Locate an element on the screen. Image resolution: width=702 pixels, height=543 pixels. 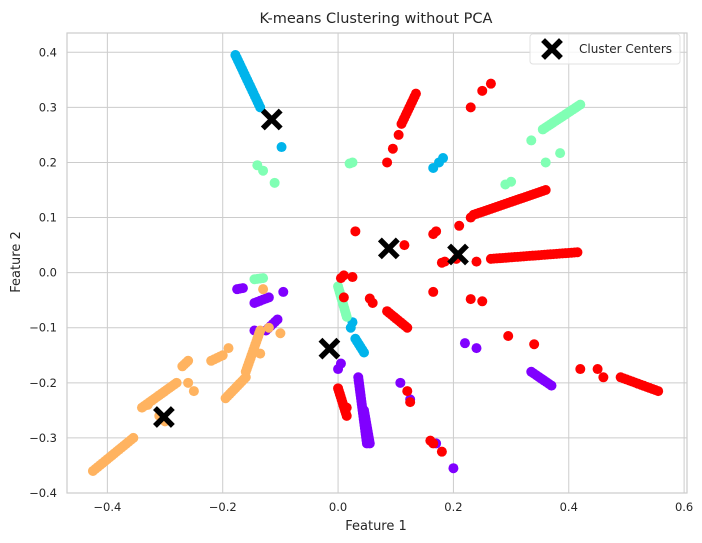
y-tick-label: −0.3 is located at coordinates (43, 438).